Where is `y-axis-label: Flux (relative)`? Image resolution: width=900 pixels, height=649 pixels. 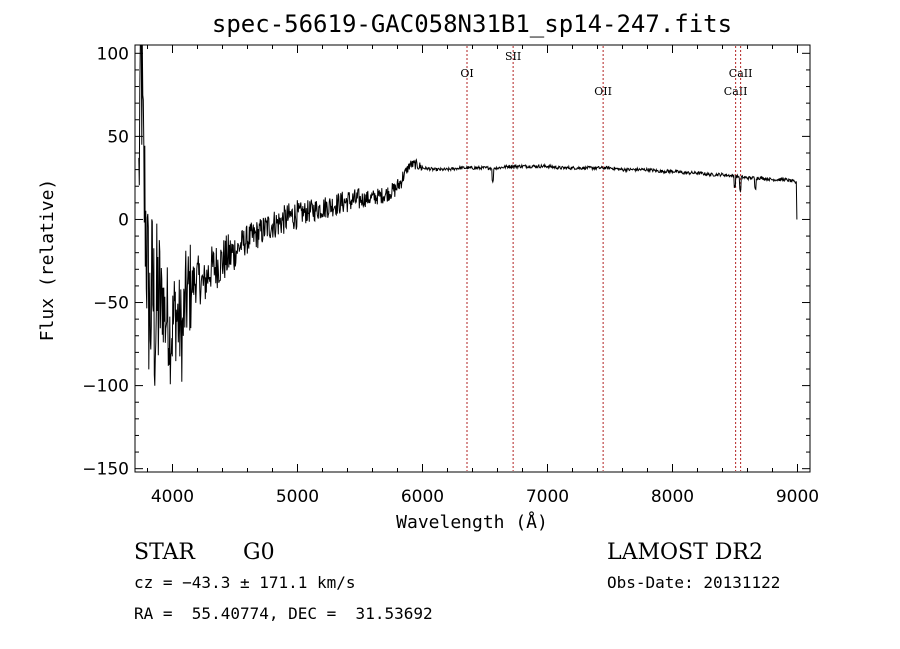 y-axis-label: Flux (relative) is located at coordinates (47, 260).